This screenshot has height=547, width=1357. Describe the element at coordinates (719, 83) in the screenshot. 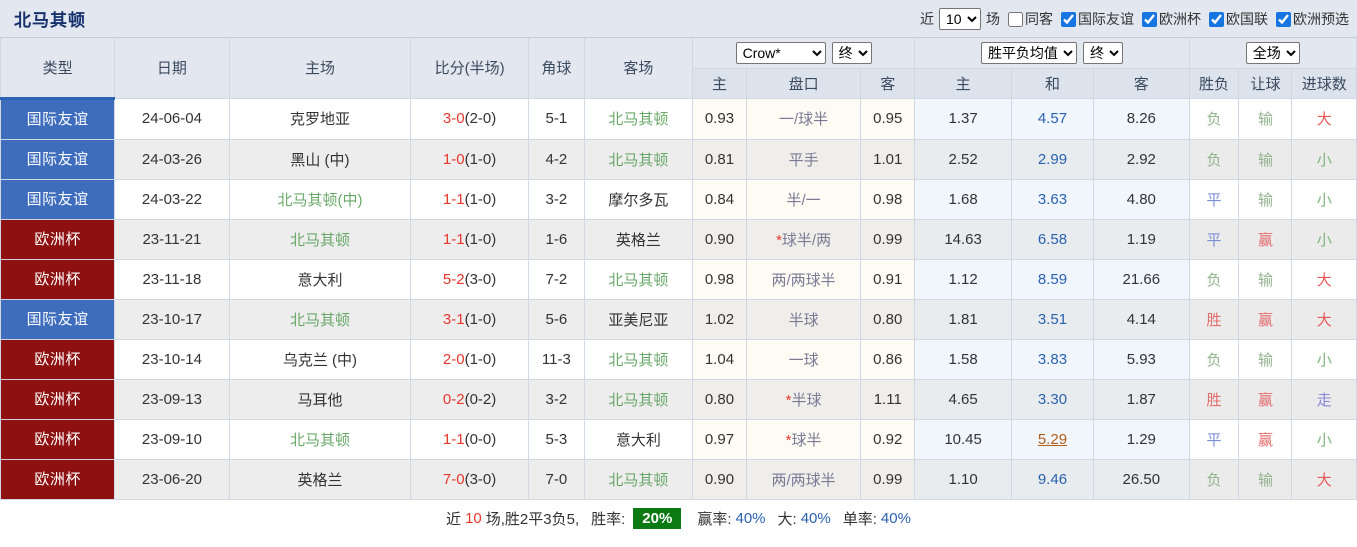

I see `col-header-ah-home: 主` at that location.